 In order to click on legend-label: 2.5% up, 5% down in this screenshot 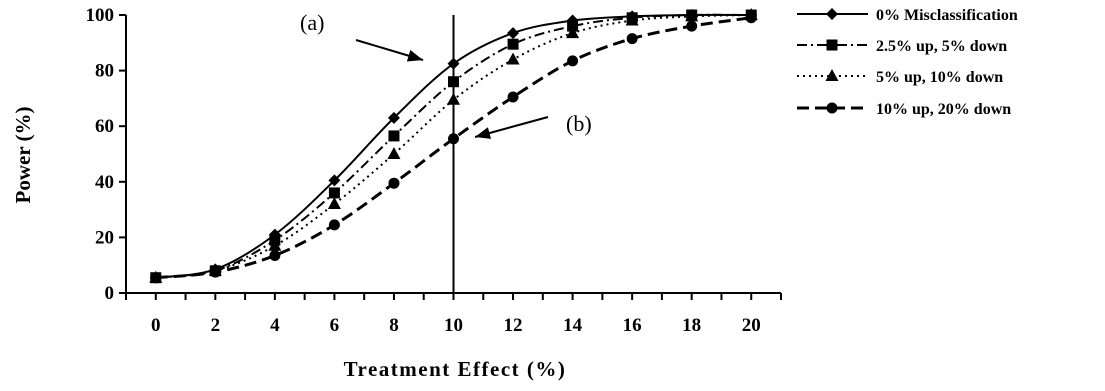, I will do `click(941, 46)`.